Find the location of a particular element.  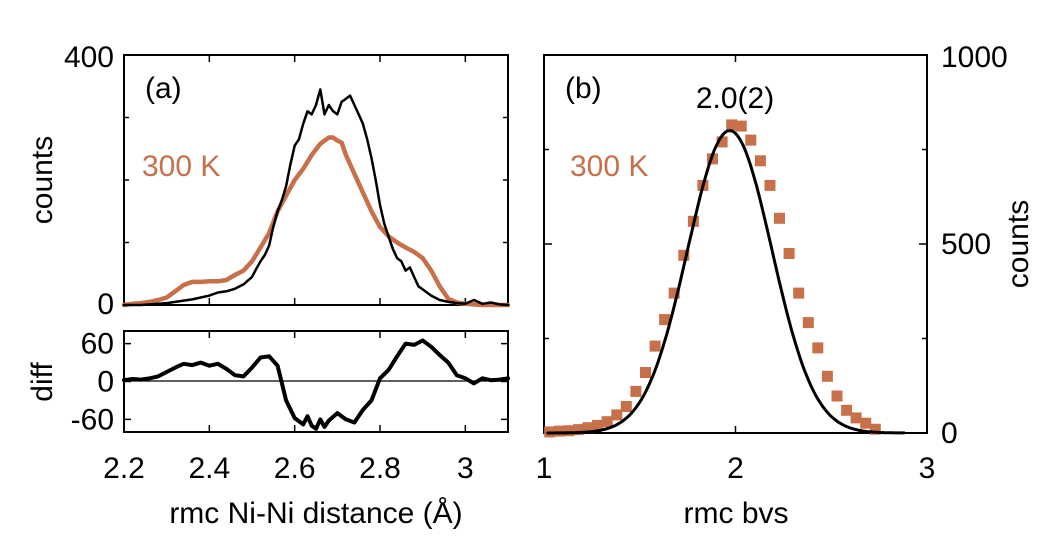

panel-b-y-axis-label: counts is located at coordinates (1018, 244).